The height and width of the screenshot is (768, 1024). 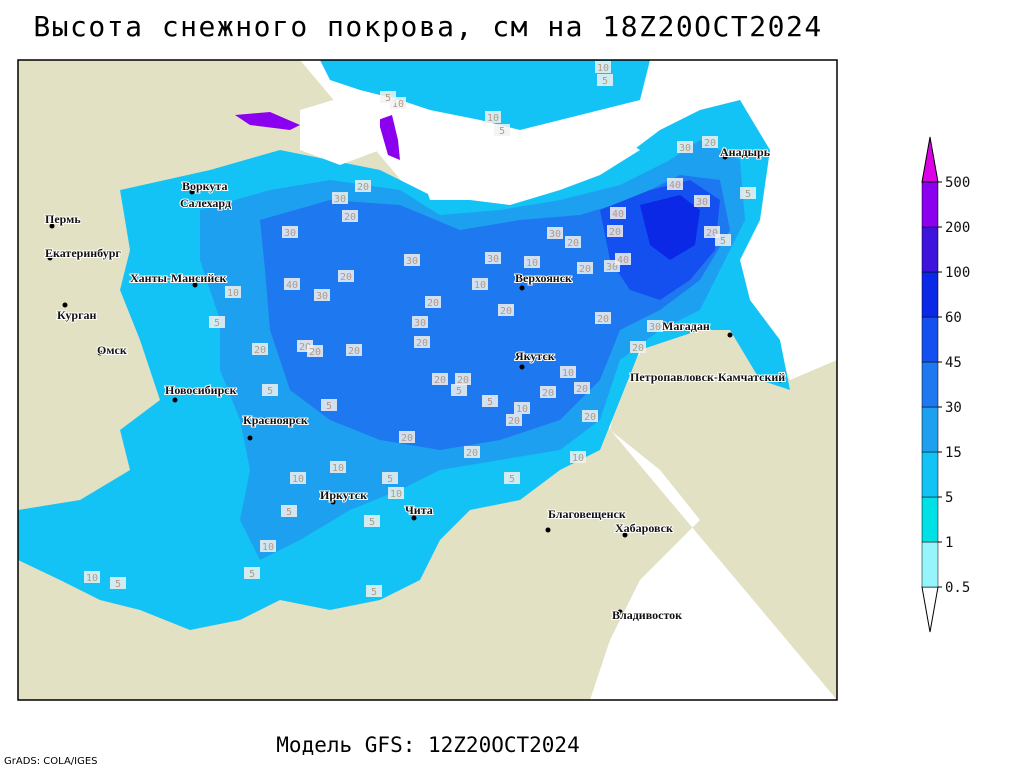 I want to click on city-label: Новосибирск, so click(x=201, y=390).